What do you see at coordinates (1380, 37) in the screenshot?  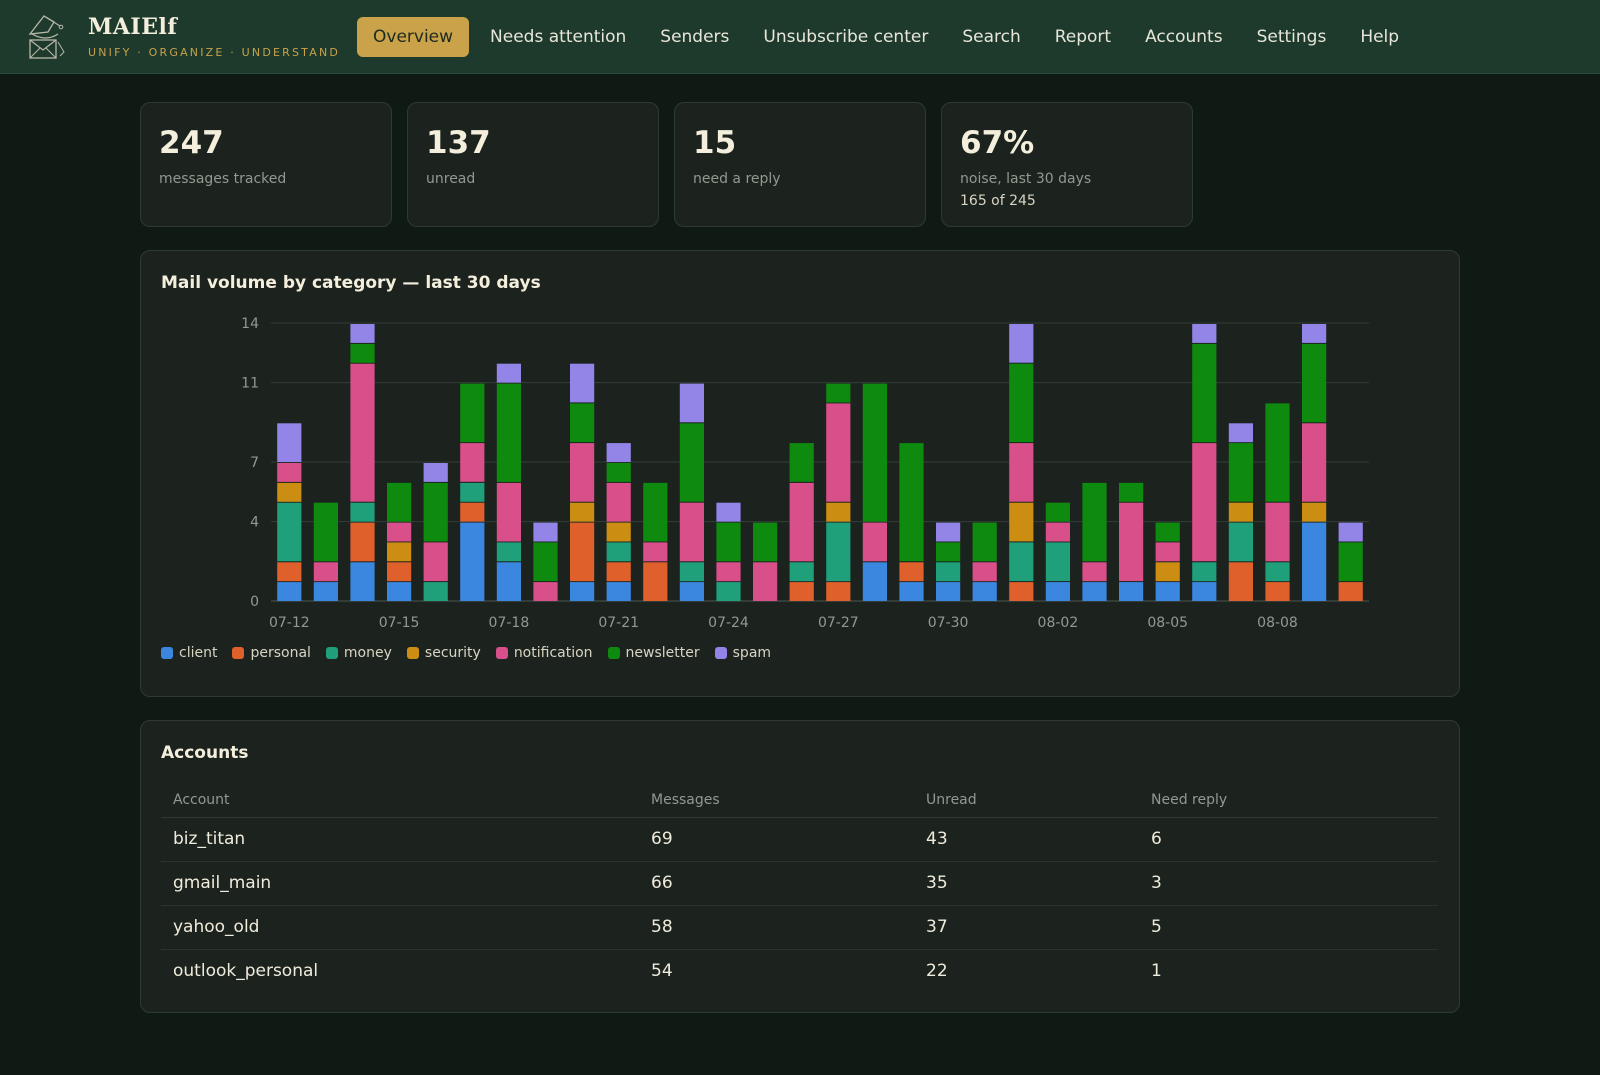 I see `nav-item-help: Help` at bounding box center [1380, 37].